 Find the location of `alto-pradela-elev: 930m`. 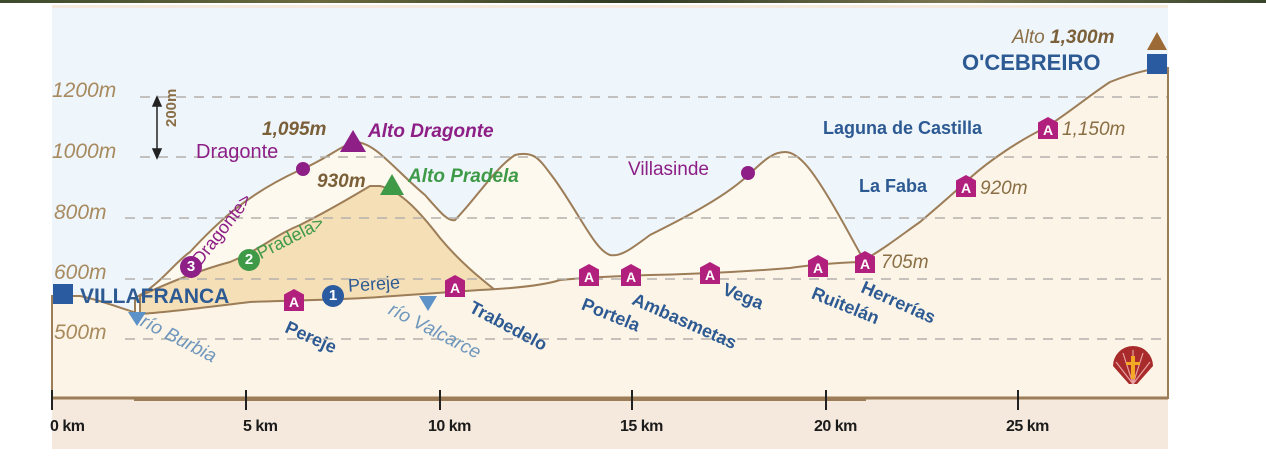

alto-pradela-elev: 930m is located at coordinates (341, 181).